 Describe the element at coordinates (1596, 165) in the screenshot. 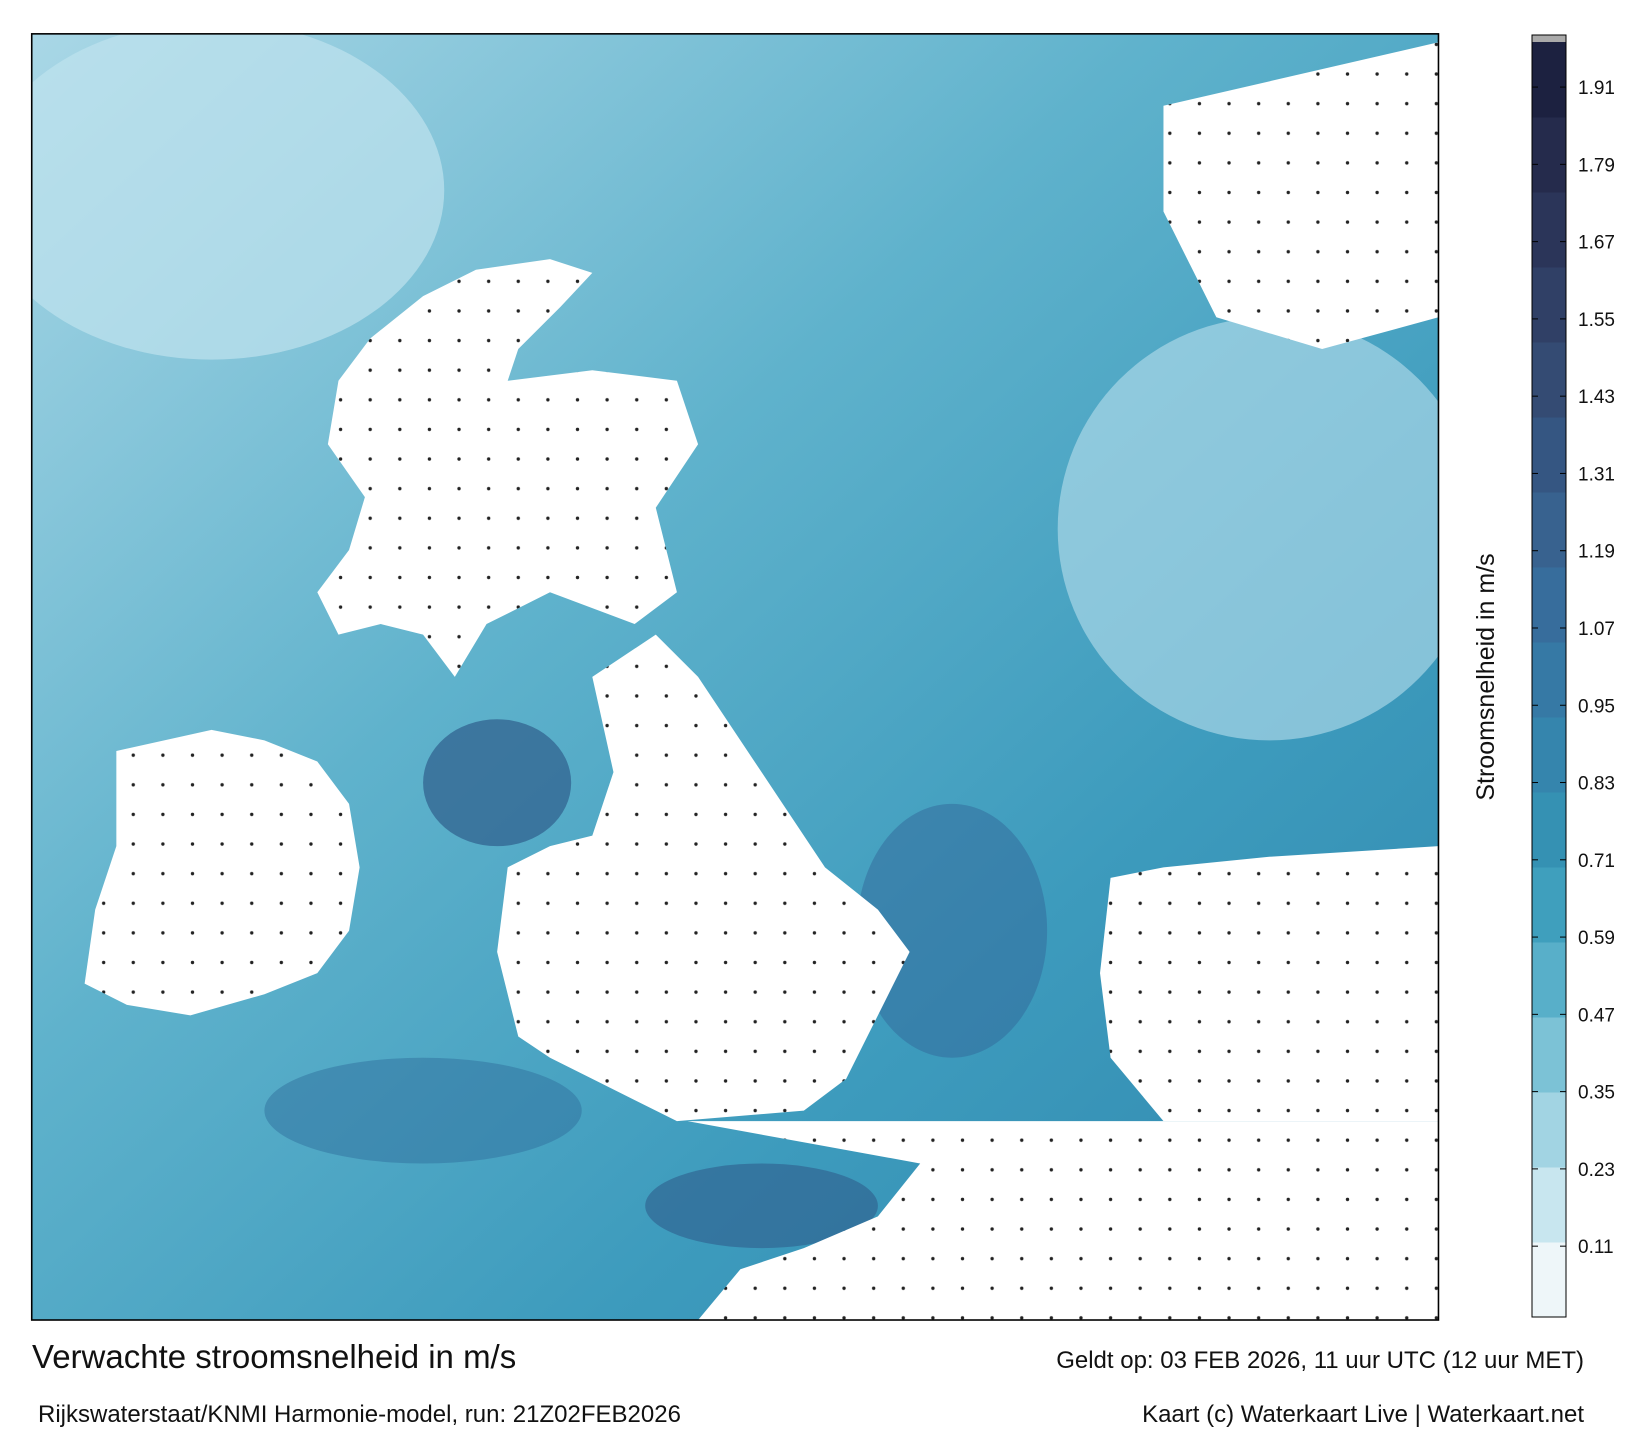

I see `colorbar-tick-label: 1.79` at that location.